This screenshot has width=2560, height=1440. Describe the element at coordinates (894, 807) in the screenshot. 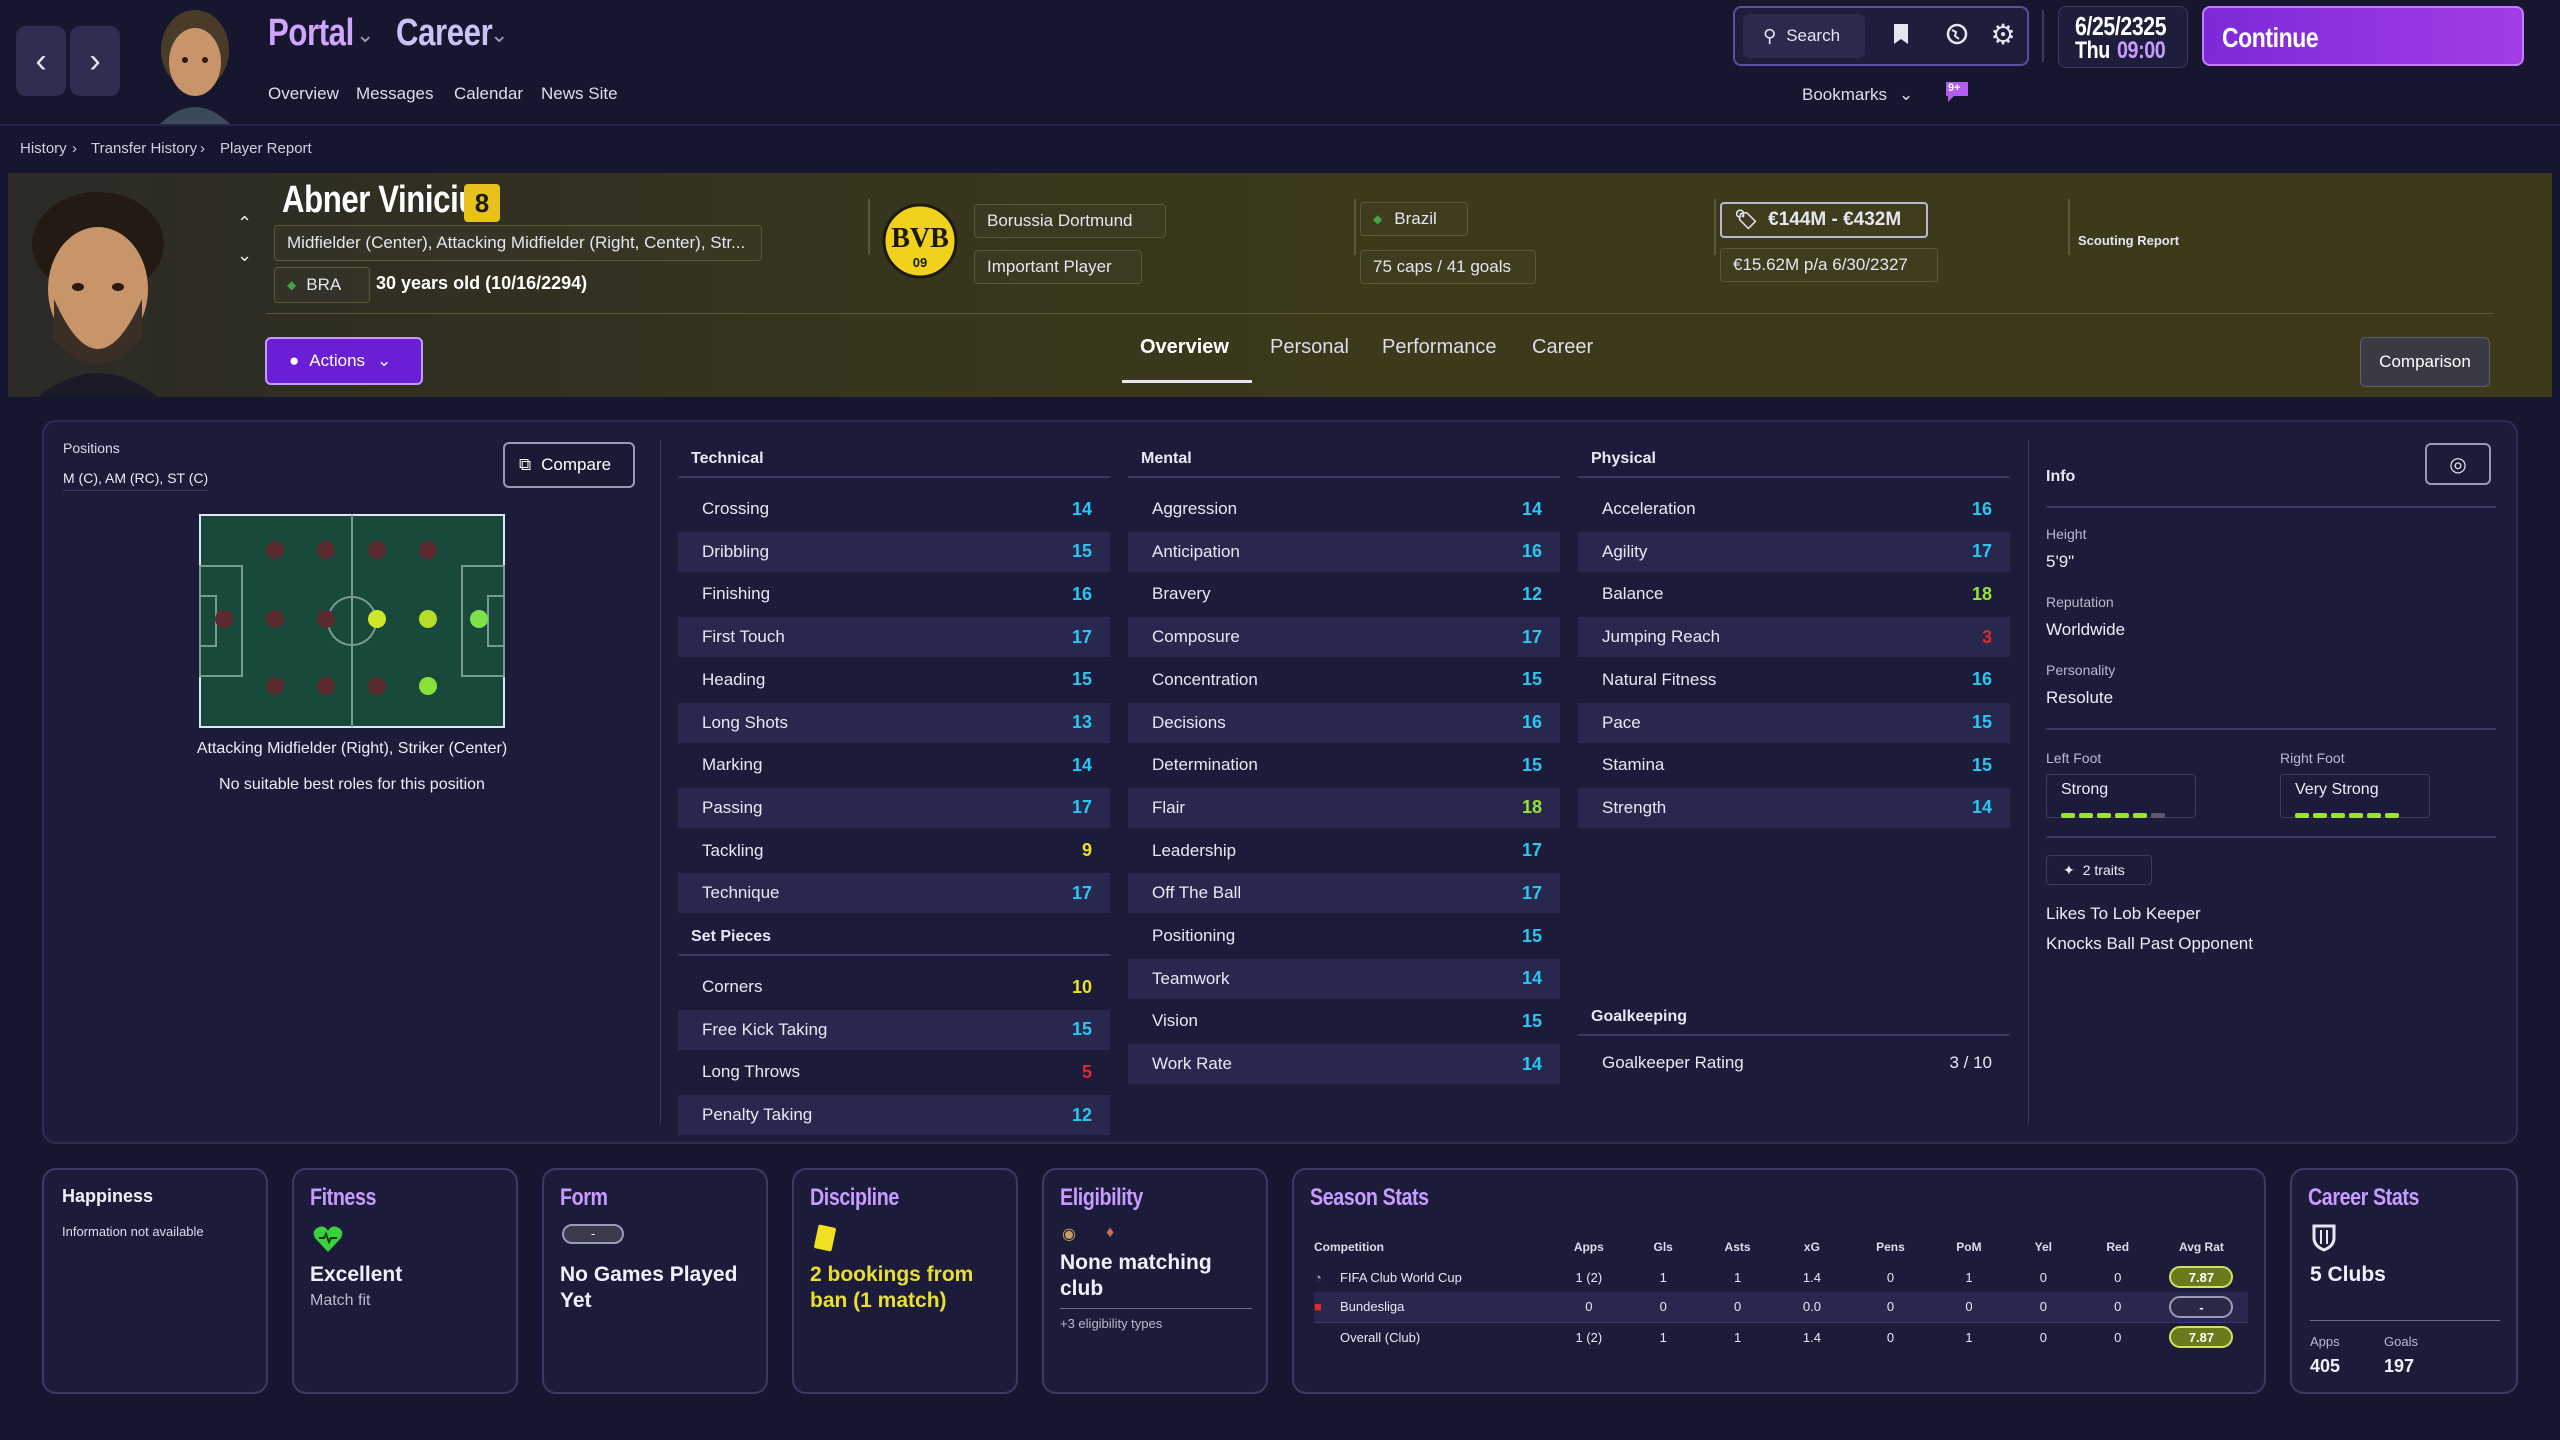

I see `attribute-row: Passing 17` at that location.